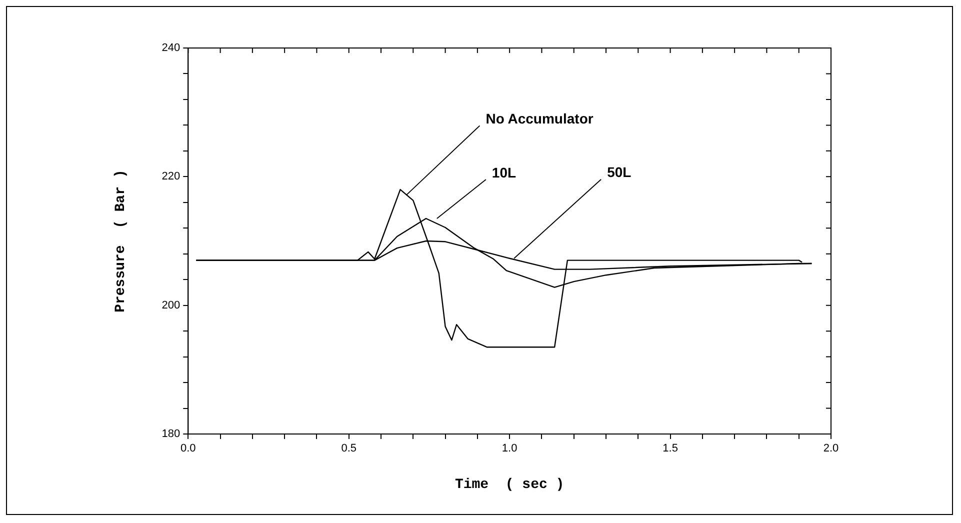 The image size is (961, 523). Describe the element at coordinates (504, 172) in the screenshot. I see `annotation: 10L` at that location.